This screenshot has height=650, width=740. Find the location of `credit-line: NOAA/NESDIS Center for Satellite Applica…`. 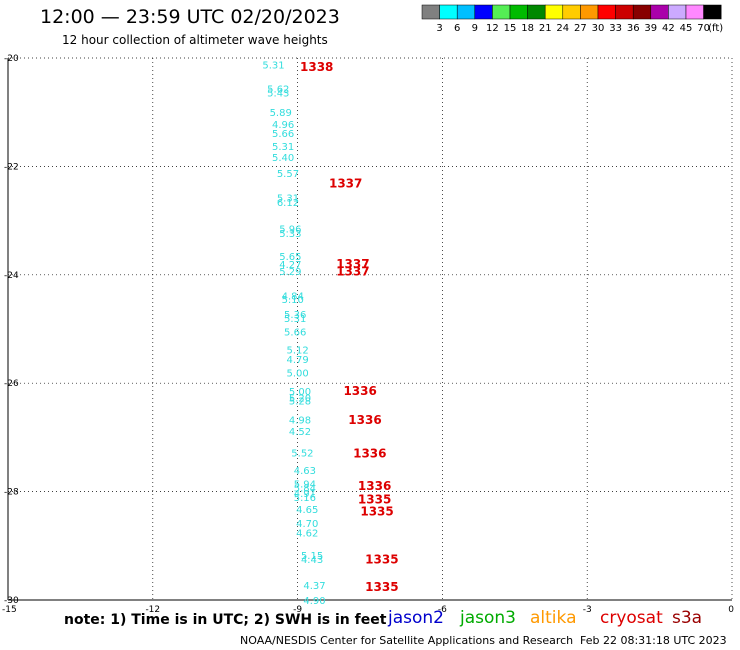

credit-line: NOAA/NESDIS Center for Satellite Applica… is located at coordinates (407, 640).